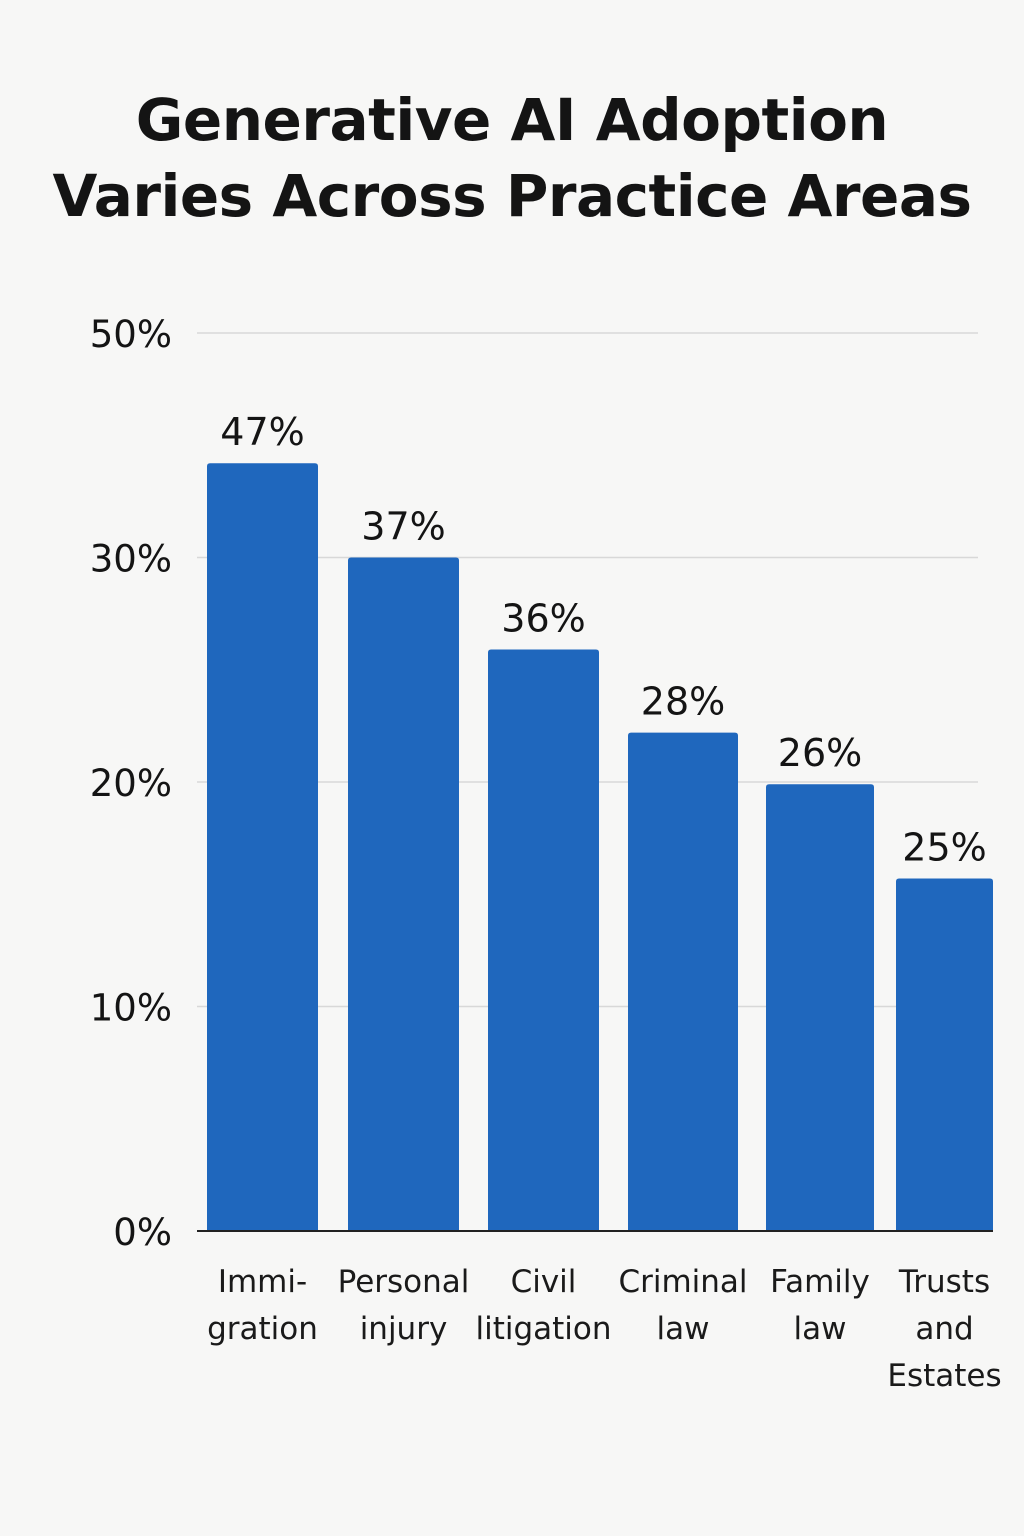 The height and width of the screenshot is (1536, 1024). I want to click on x-tick-label-line: Personal, so click(404, 1282).